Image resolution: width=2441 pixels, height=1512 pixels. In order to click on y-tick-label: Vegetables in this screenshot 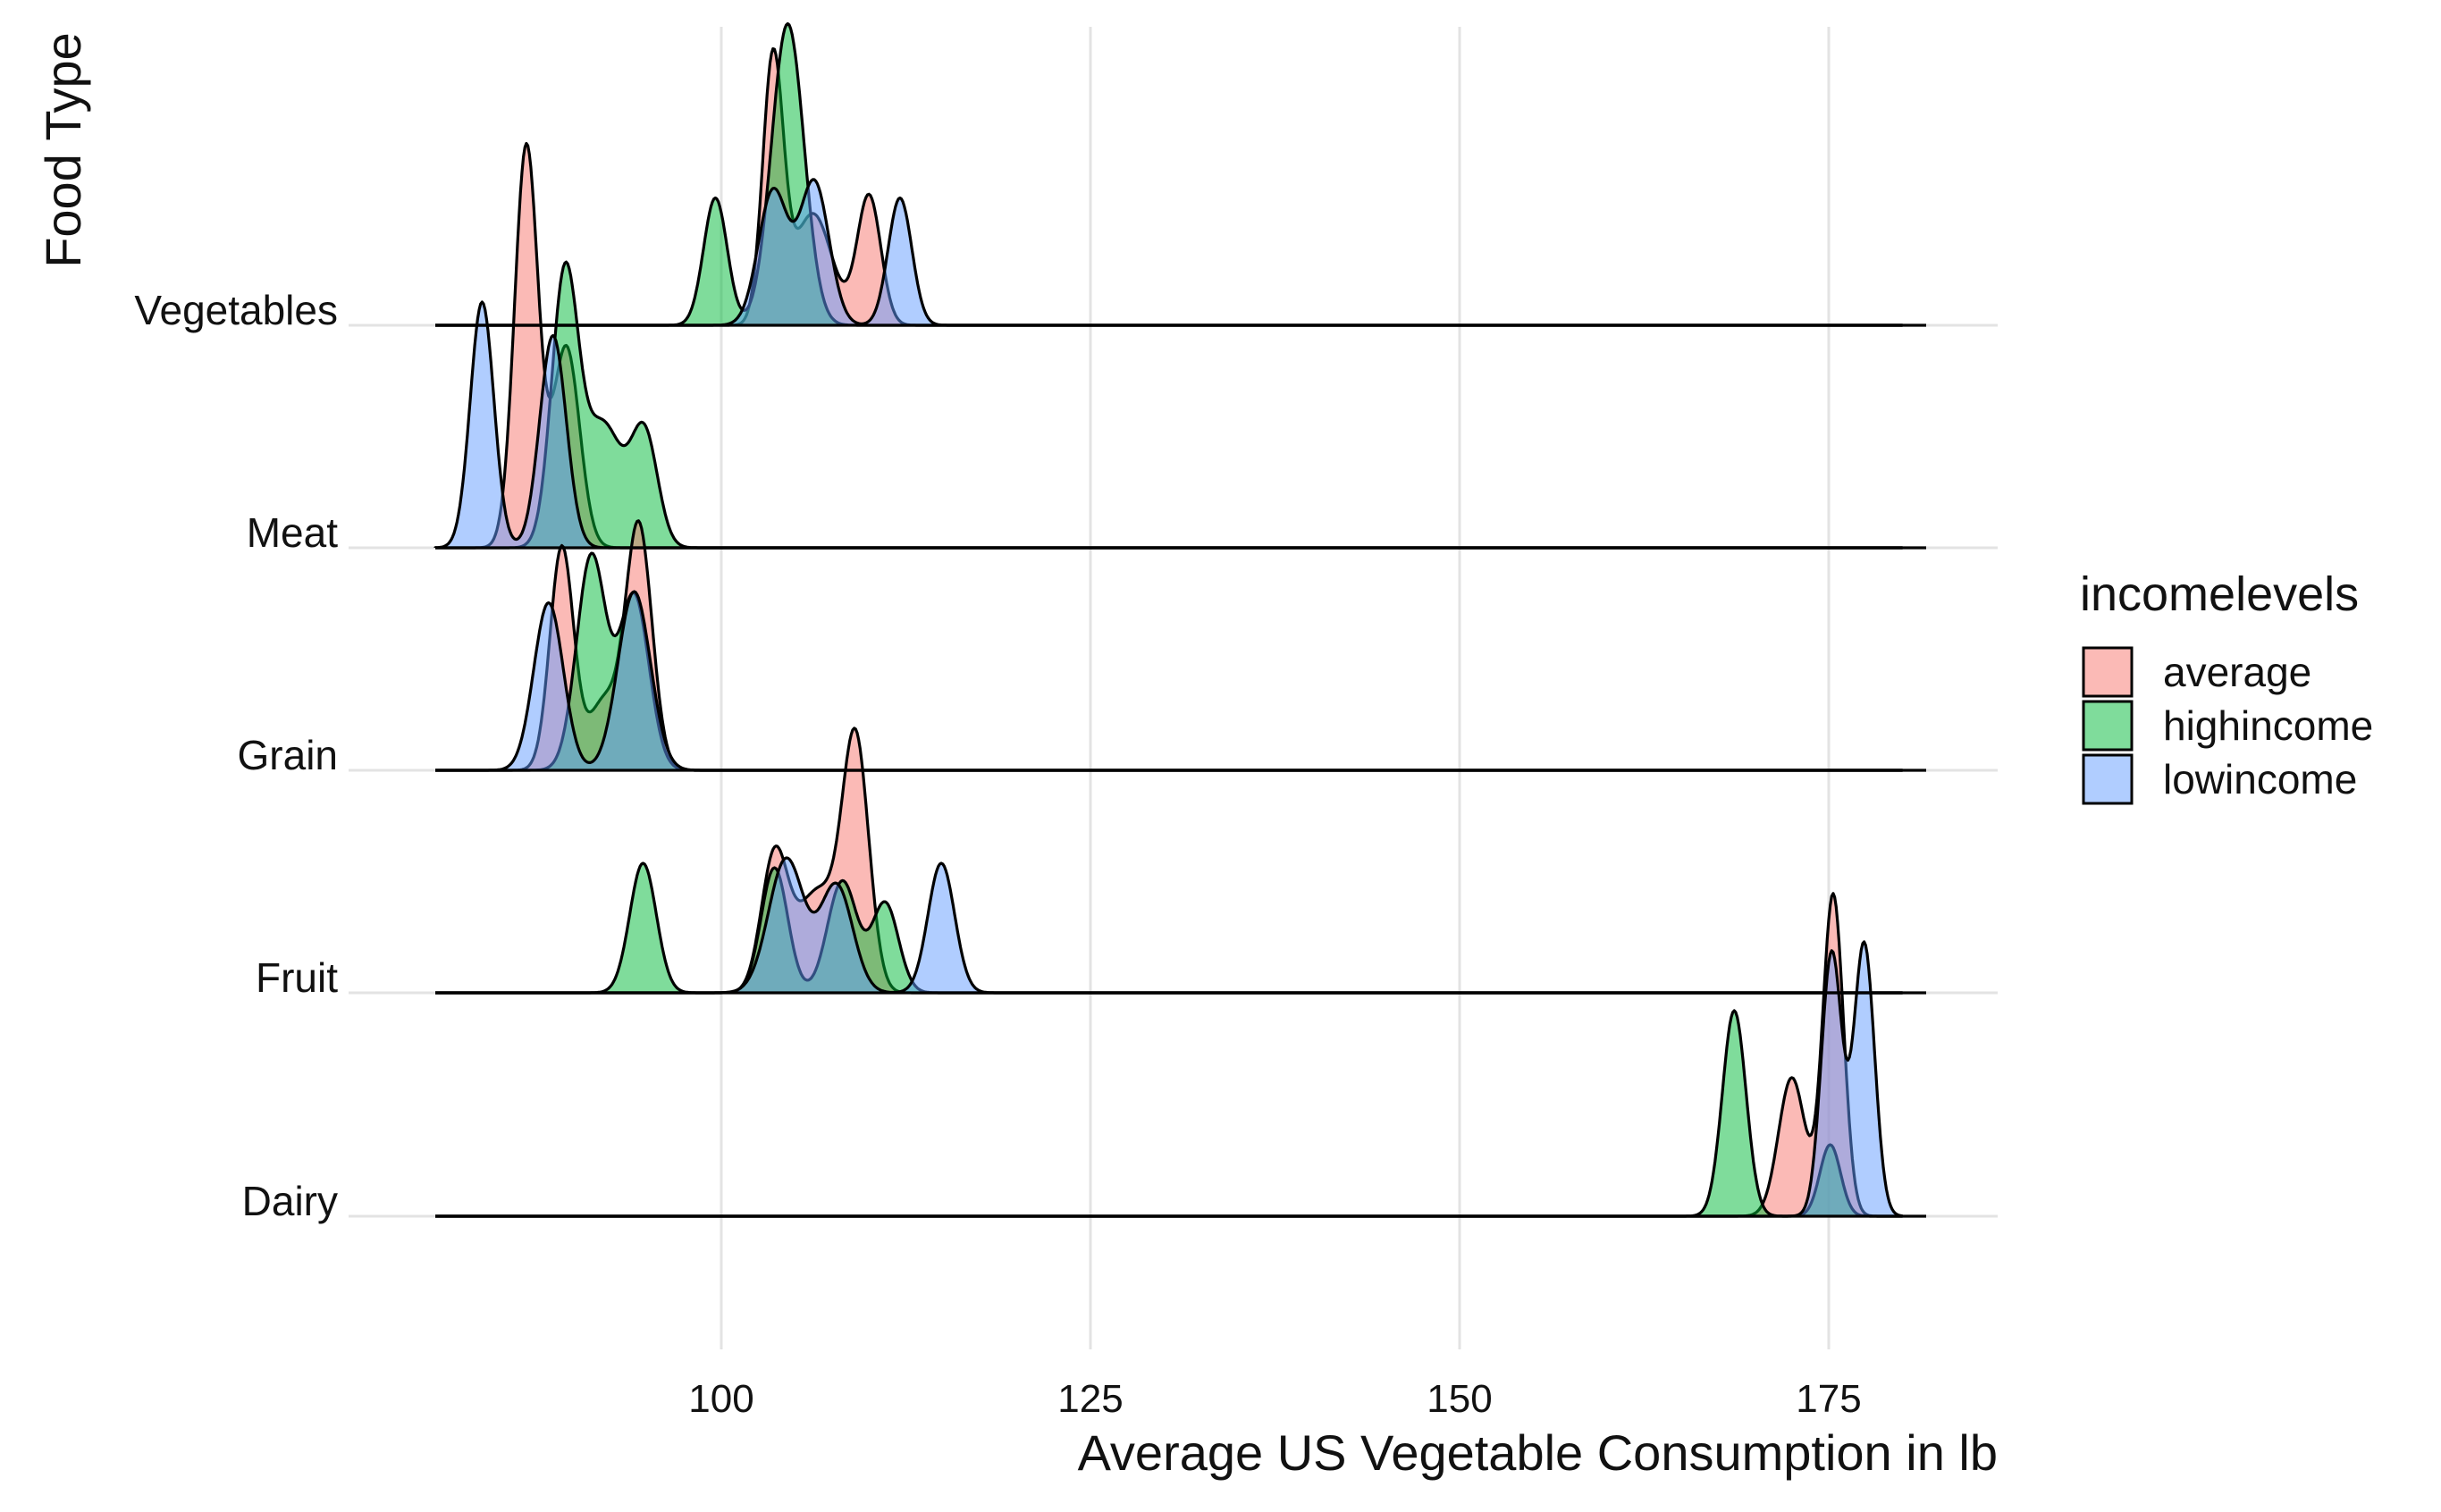, I will do `click(236, 310)`.